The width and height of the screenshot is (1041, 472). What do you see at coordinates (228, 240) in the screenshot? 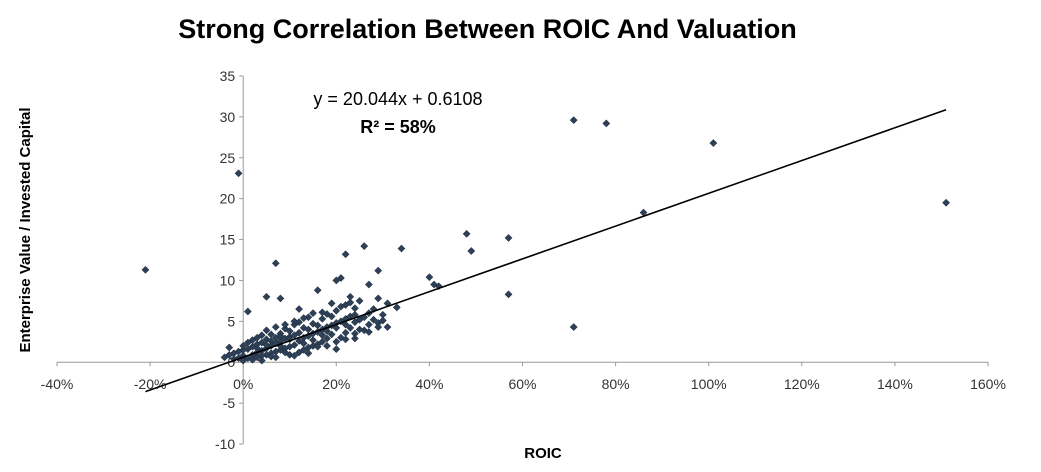
I see `y-tick-label: 15` at bounding box center [228, 240].